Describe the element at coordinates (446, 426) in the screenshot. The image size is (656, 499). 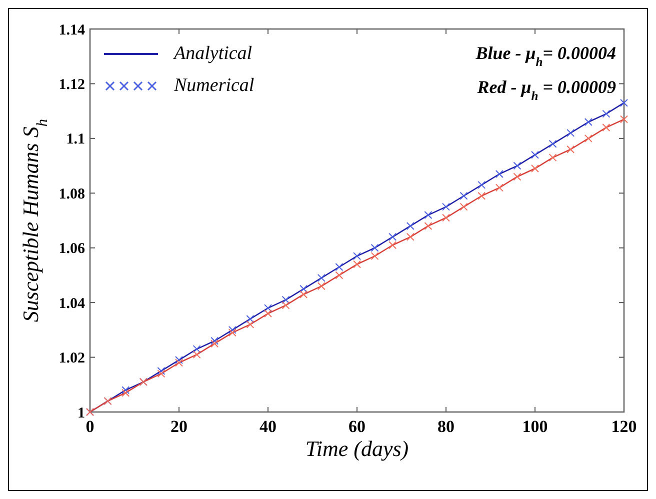
I see `x-tick-label: 80` at that location.